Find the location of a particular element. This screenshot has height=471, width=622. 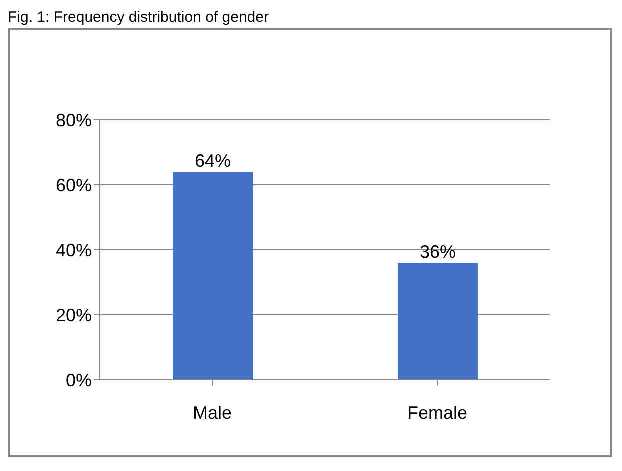

data-label: 64% is located at coordinates (213, 161).